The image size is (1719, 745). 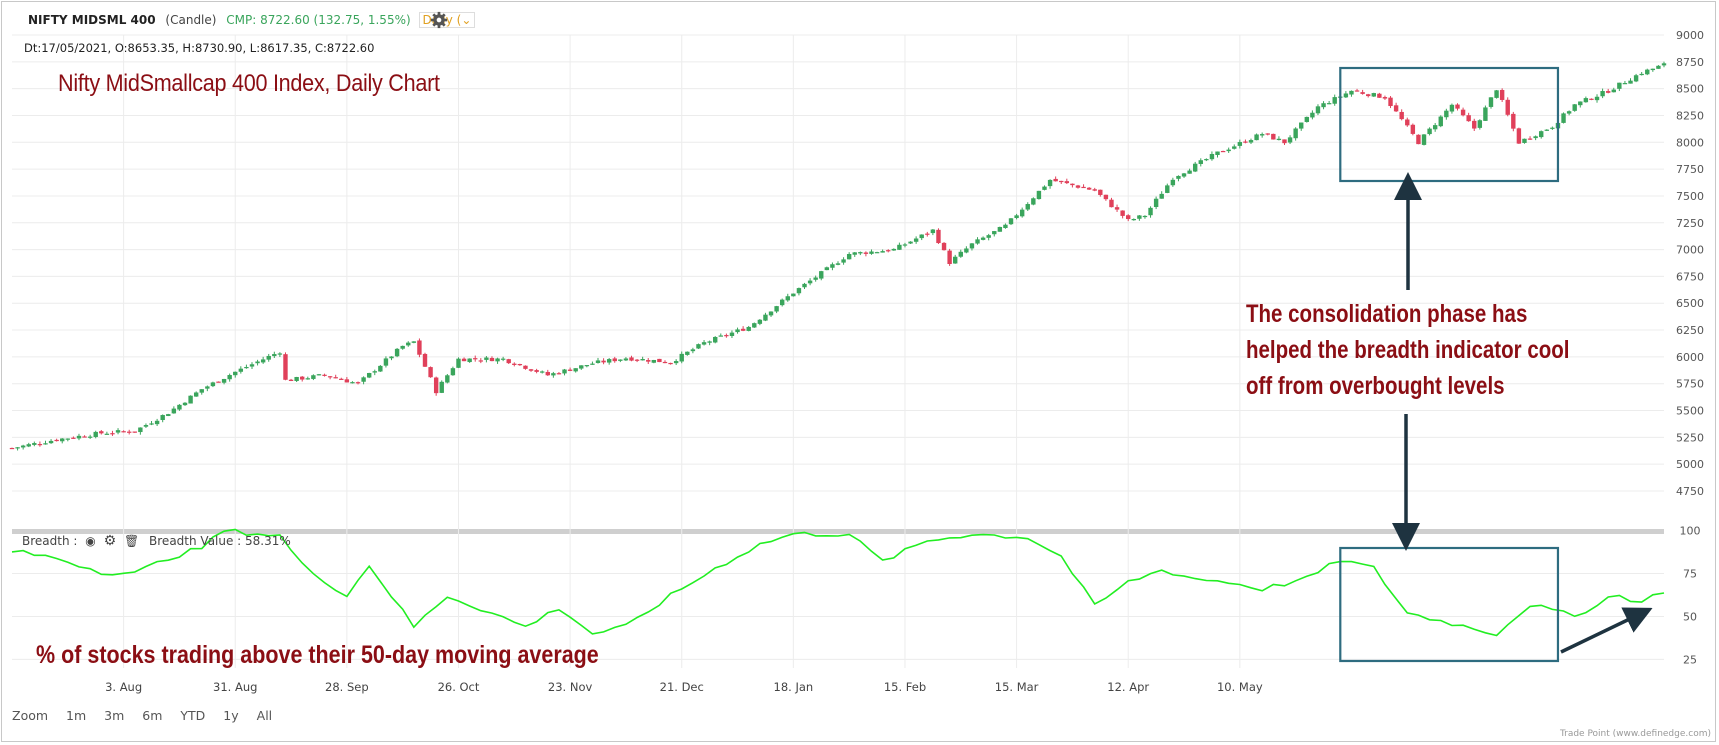 I want to click on zoom-6m-button: 6m, so click(x=152, y=715).